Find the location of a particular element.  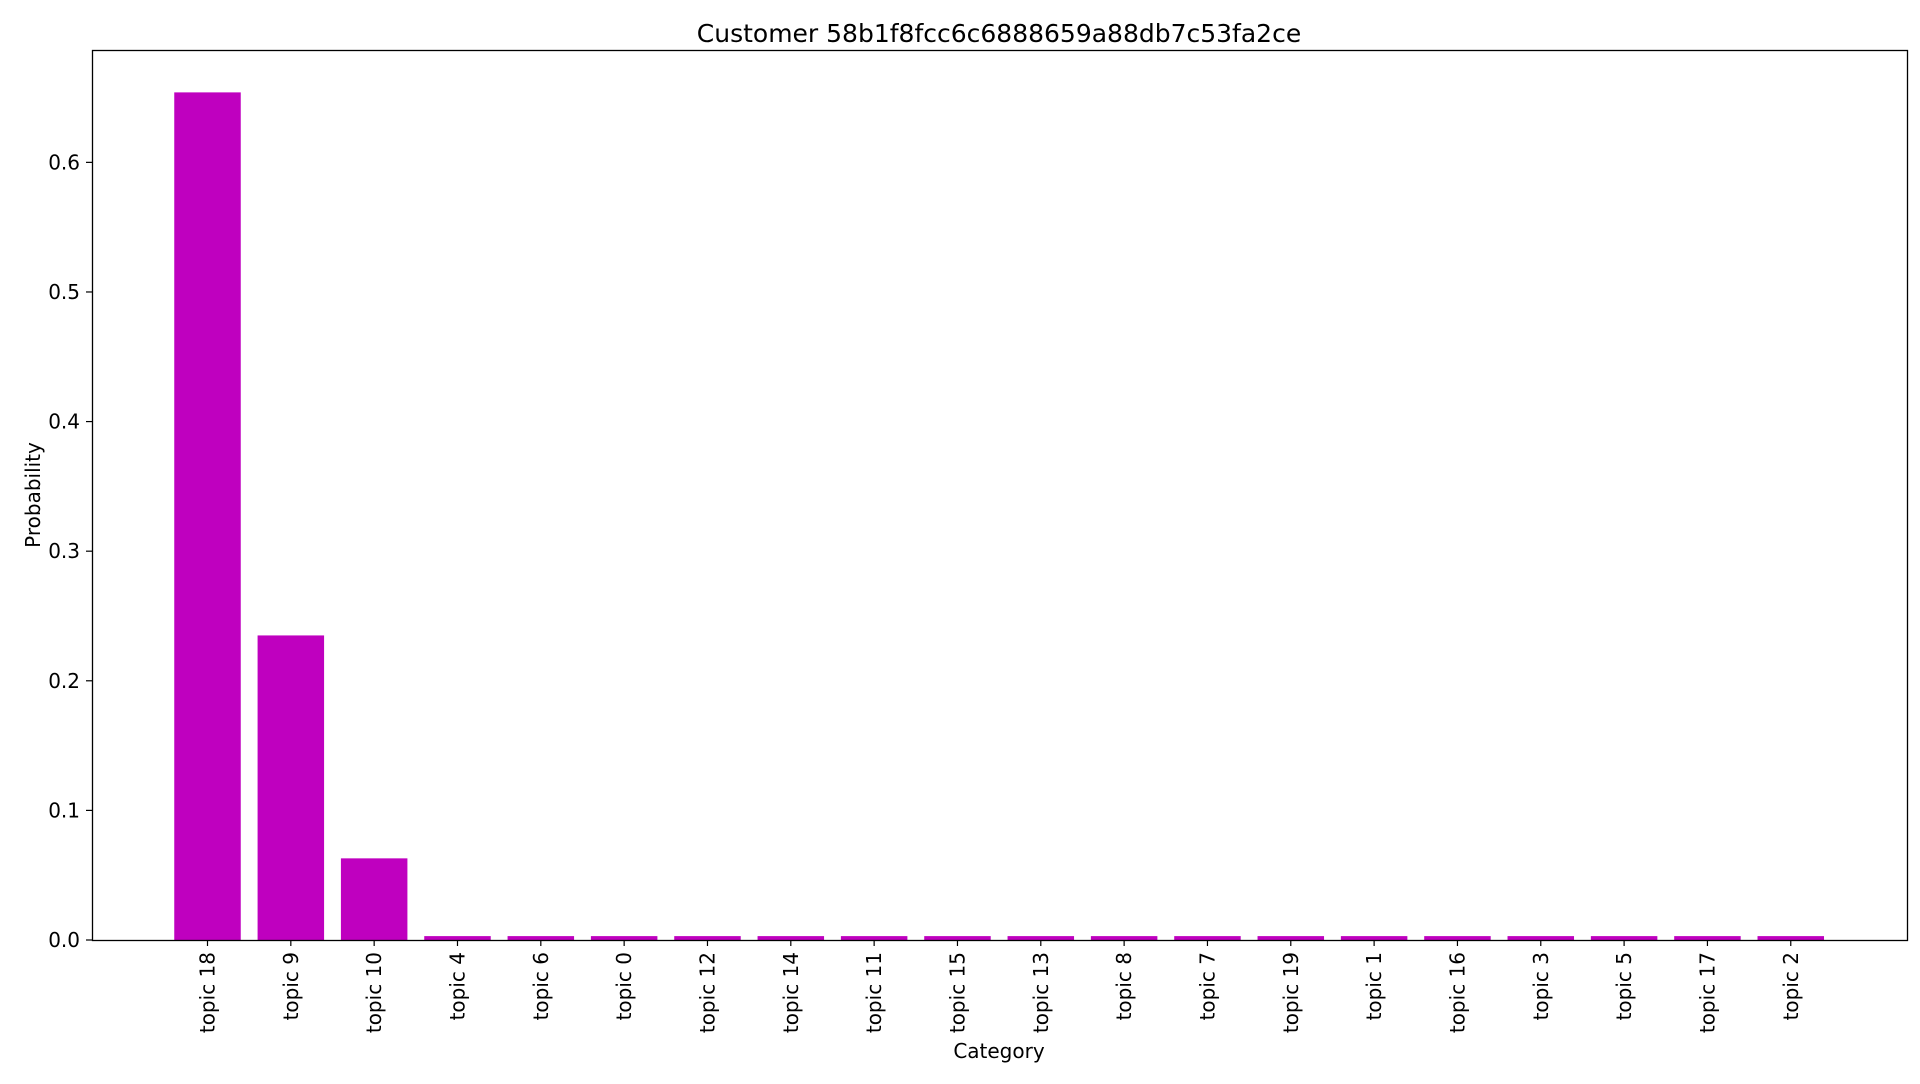

y-tick-label: 0.5 is located at coordinates (64, 292).